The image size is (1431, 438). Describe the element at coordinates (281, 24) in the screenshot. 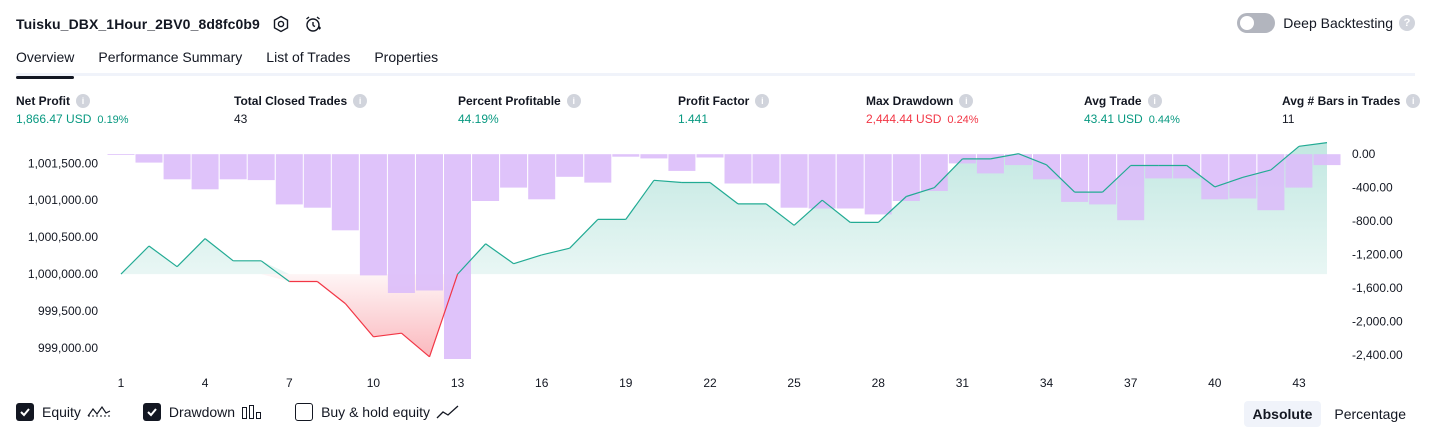

I see `gear-icon` at that location.